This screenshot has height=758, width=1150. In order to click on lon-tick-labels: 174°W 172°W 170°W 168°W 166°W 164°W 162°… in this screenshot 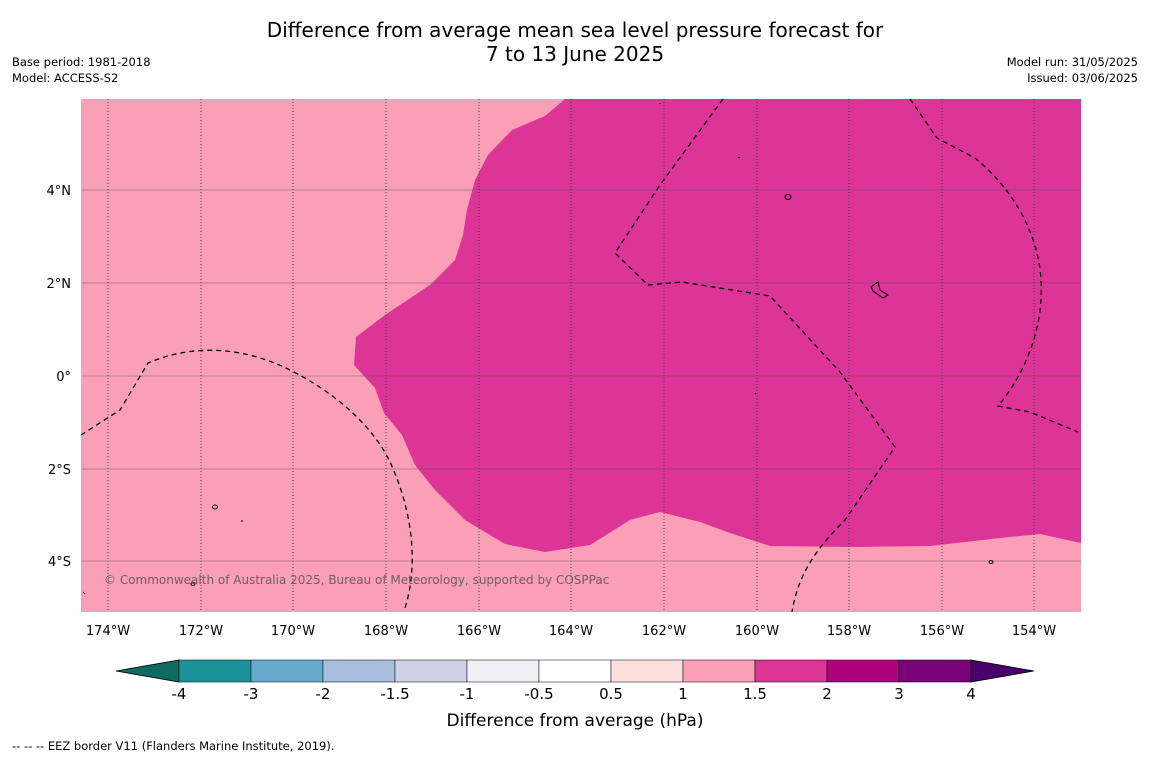, I will do `click(571, 631)`.